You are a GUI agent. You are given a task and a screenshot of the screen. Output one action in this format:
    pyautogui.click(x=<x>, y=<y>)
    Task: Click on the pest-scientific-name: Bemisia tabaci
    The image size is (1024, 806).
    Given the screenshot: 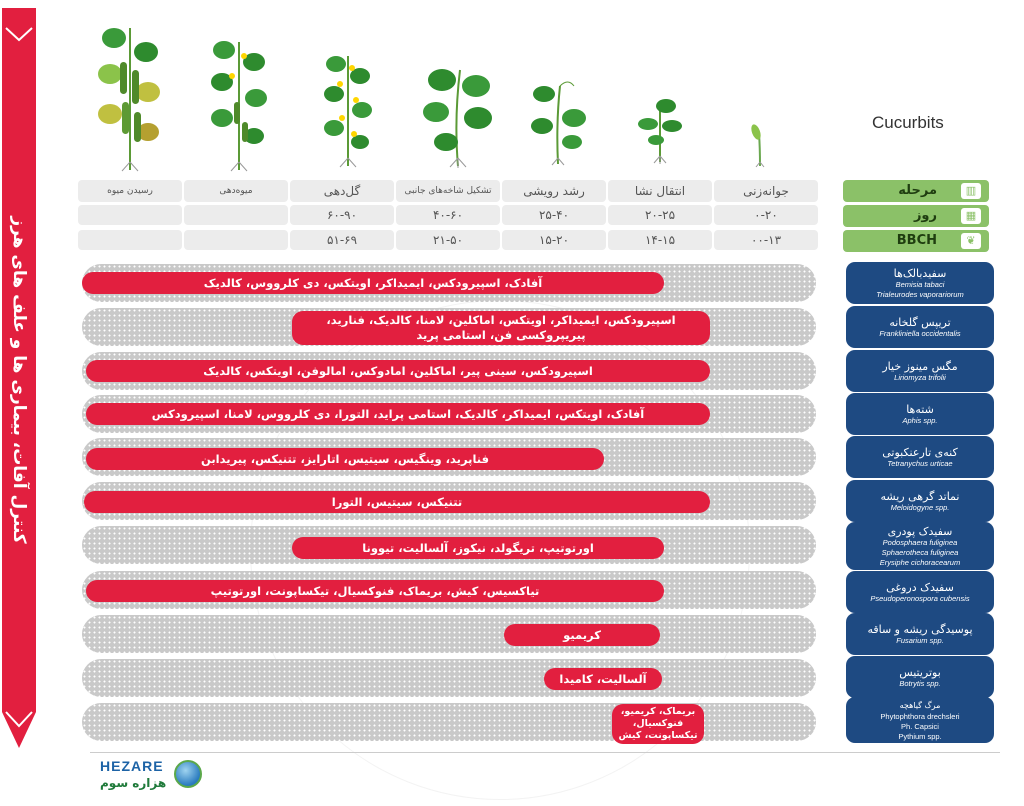 What is the action you would take?
    pyautogui.click(x=920, y=284)
    